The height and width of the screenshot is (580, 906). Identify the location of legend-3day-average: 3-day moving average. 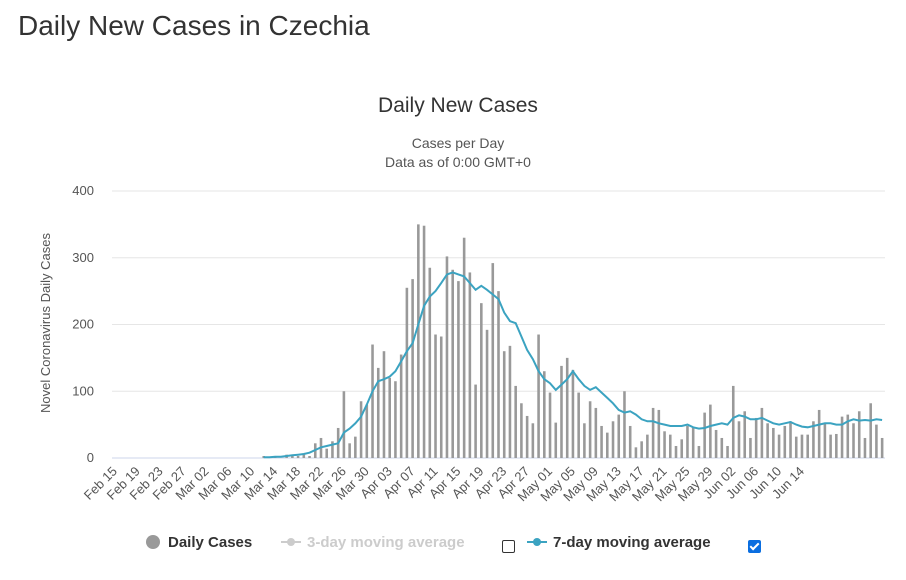
(373, 542).